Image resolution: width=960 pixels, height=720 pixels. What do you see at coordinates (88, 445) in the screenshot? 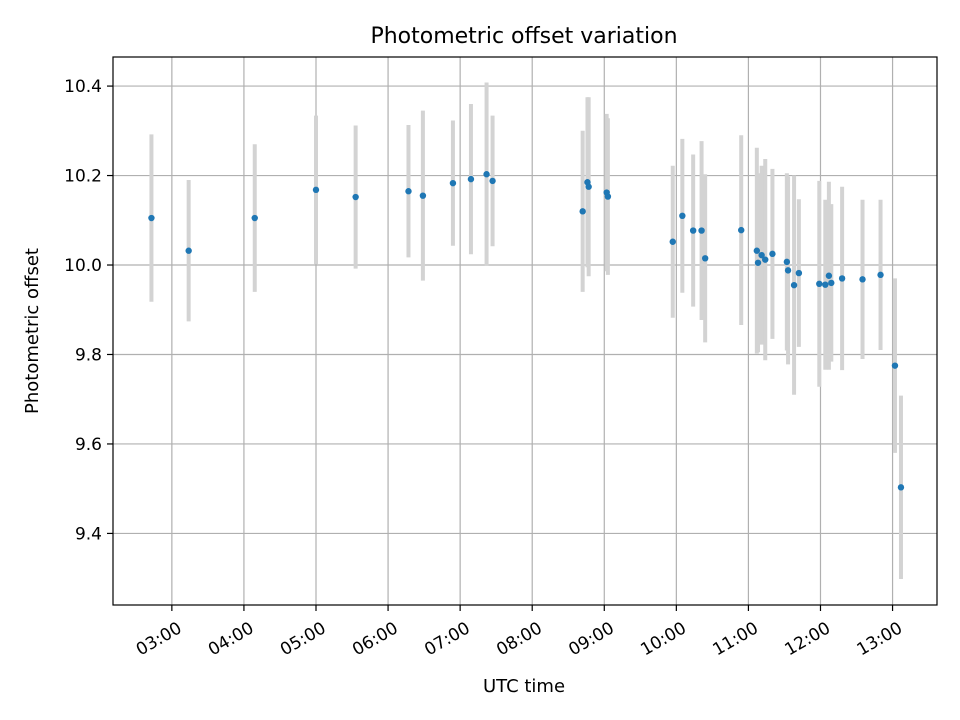
I see `y-tick-label: 9.6` at bounding box center [88, 445].